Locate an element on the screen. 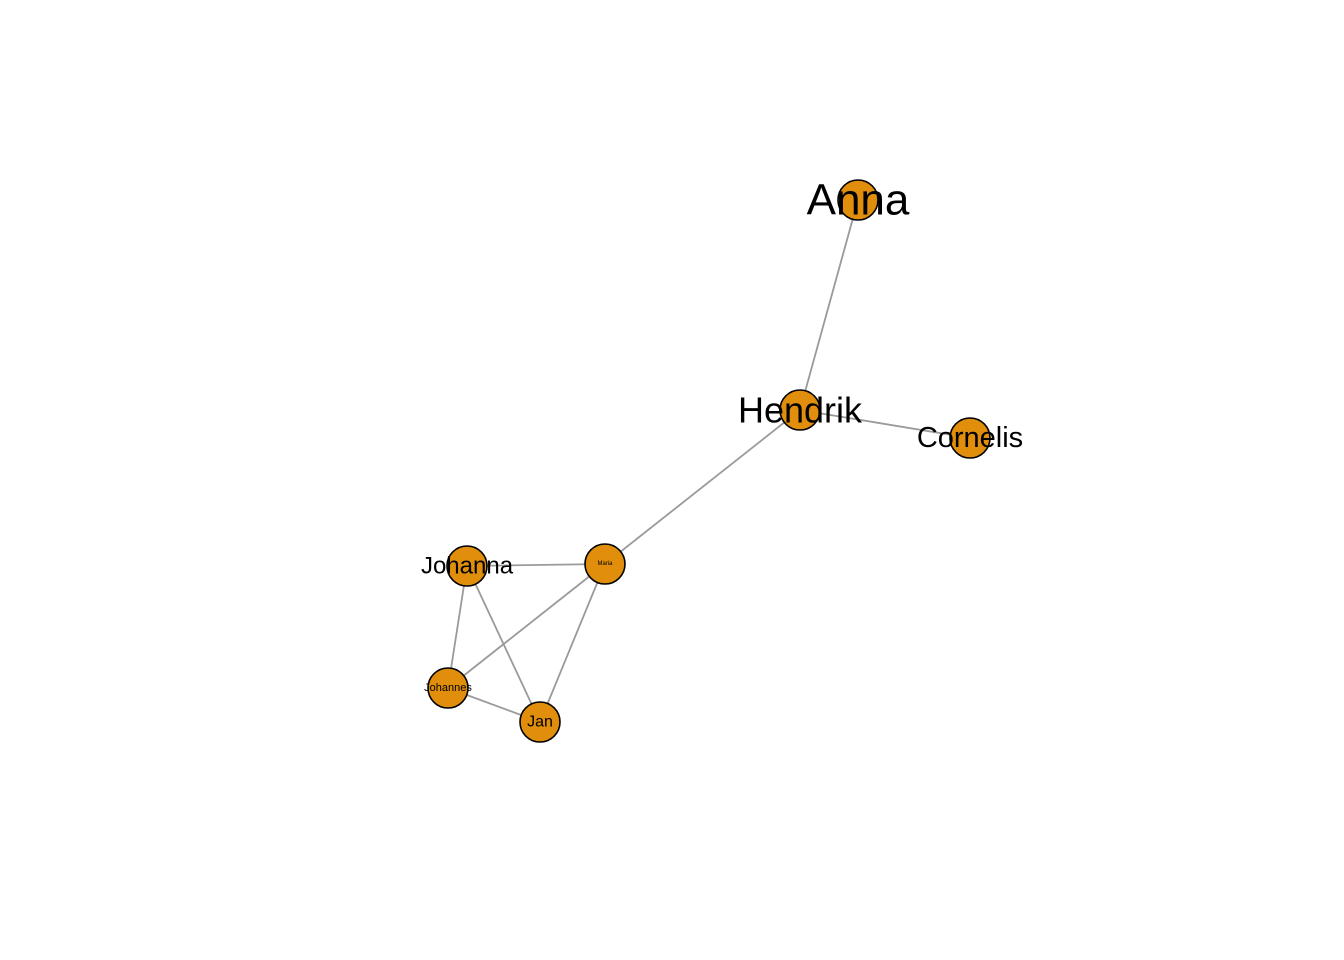  node-label-johannes: Johannes is located at coordinates (448, 688).